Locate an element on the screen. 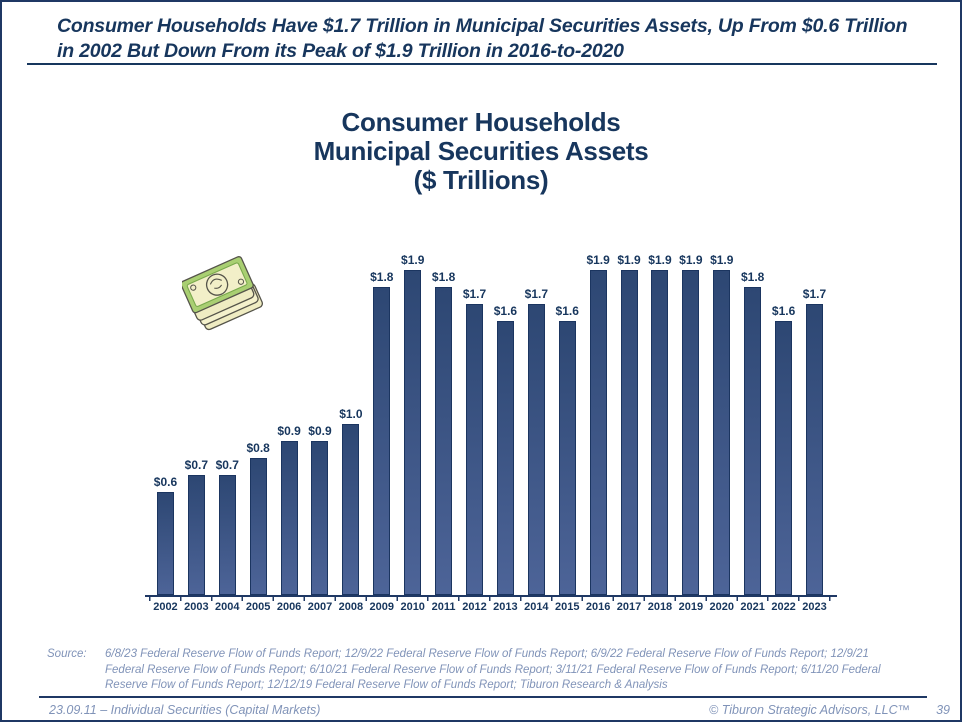  bar-value-label: $1.0 is located at coordinates (351, 414).